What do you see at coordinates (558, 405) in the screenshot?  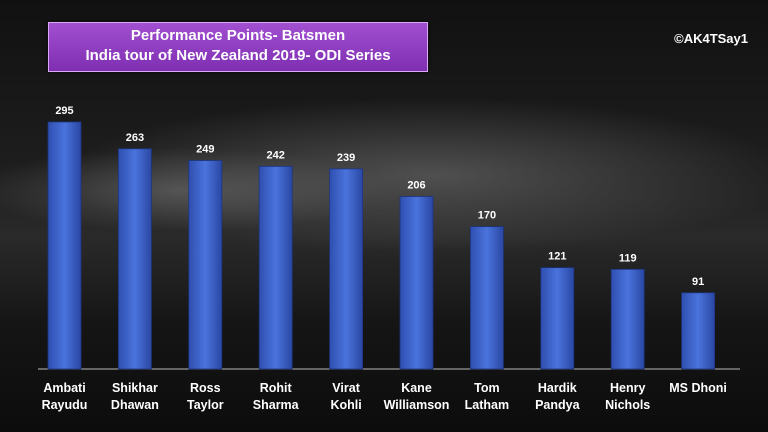 I see `category-label: Pandya` at bounding box center [558, 405].